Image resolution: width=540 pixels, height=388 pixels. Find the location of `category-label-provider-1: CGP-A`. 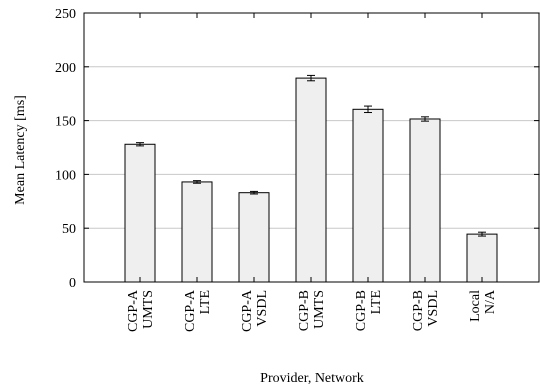

category-label-provider-1: CGP-A is located at coordinates (190, 310).